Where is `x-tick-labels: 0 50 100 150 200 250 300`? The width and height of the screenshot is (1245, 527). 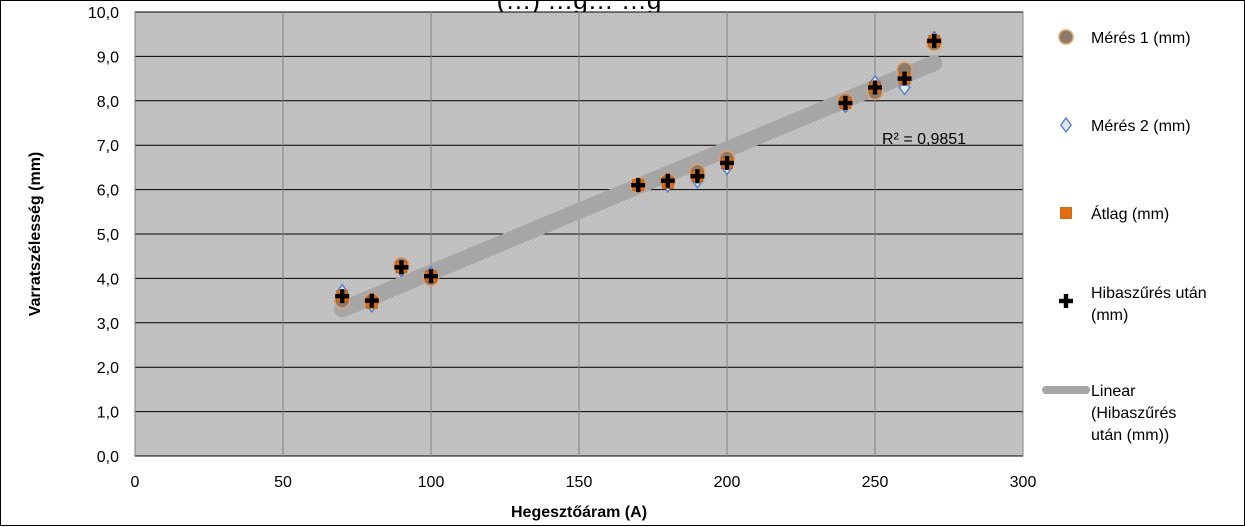 x-tick-labels: 0 50 100 150 200 250 300 is located at coordinates (584, 482).